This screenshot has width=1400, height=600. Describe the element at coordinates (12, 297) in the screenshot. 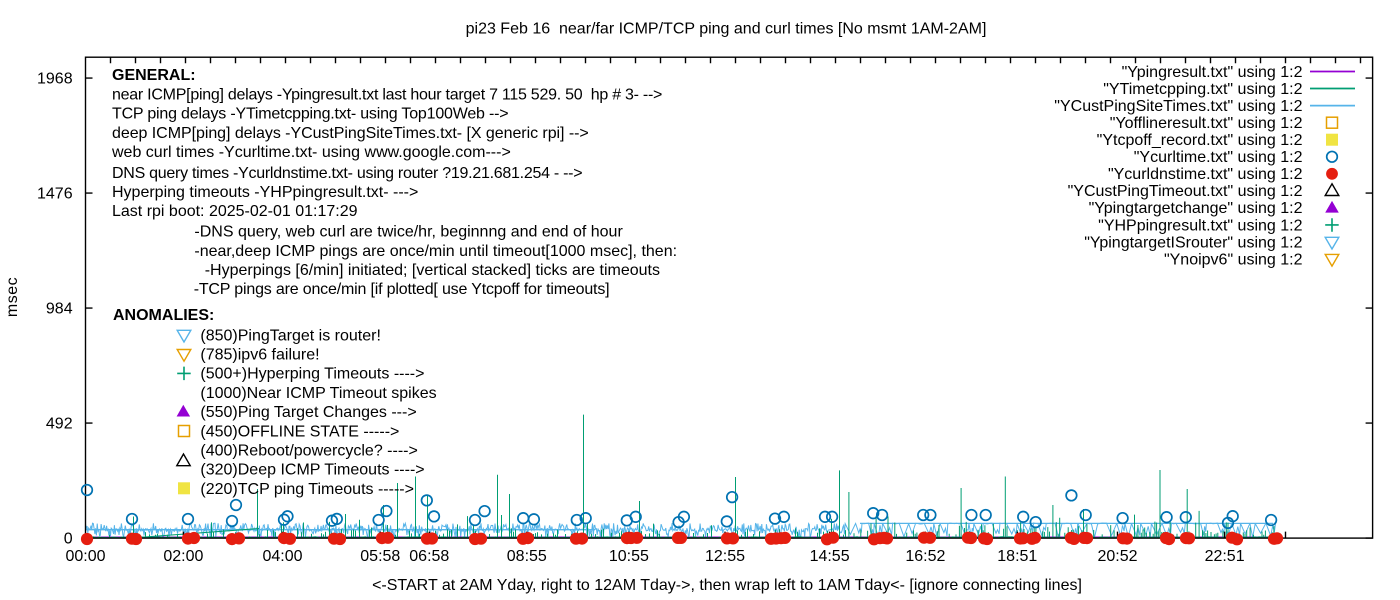

I see `svg-text: msec` at that location.